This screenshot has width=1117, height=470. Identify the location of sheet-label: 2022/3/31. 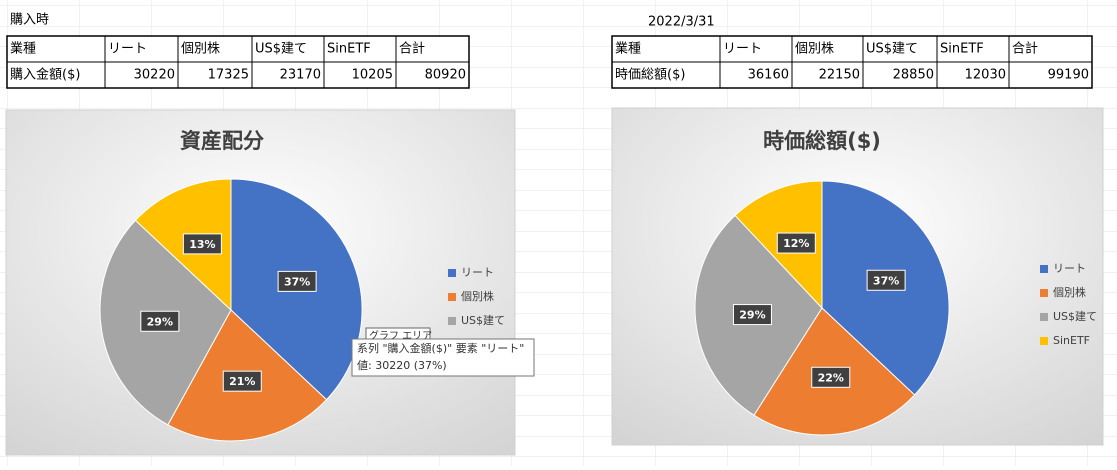
(681, 22).